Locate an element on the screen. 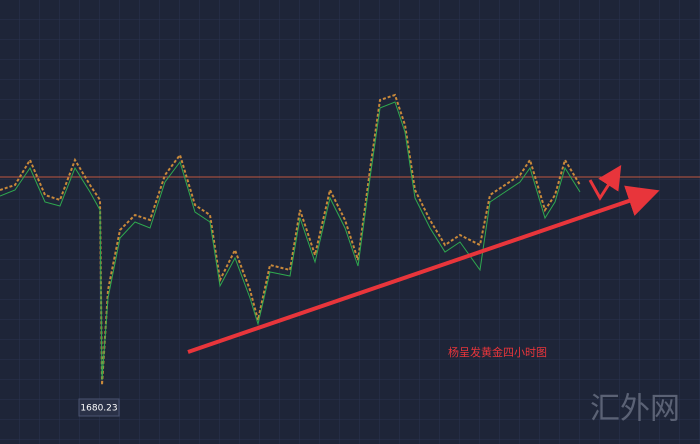  forecast-arrow is located at coordinates (605, 182).